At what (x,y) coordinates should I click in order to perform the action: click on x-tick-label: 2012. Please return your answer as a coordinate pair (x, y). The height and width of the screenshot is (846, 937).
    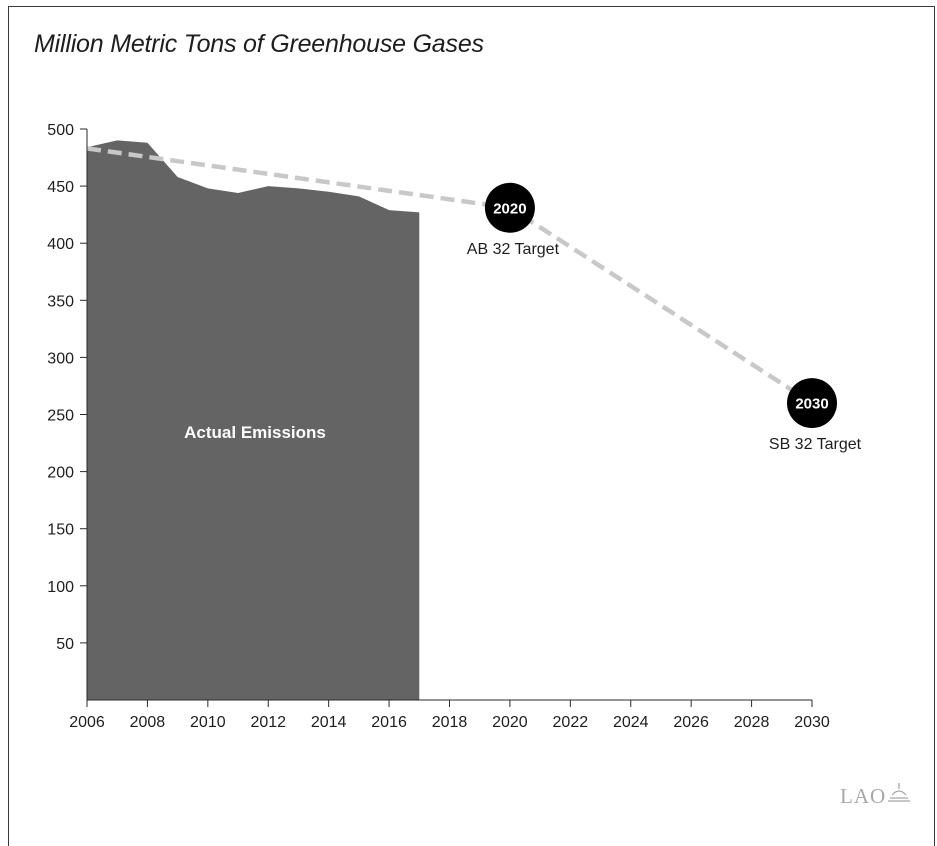
    Looking at the image, I should click on (268, 722).